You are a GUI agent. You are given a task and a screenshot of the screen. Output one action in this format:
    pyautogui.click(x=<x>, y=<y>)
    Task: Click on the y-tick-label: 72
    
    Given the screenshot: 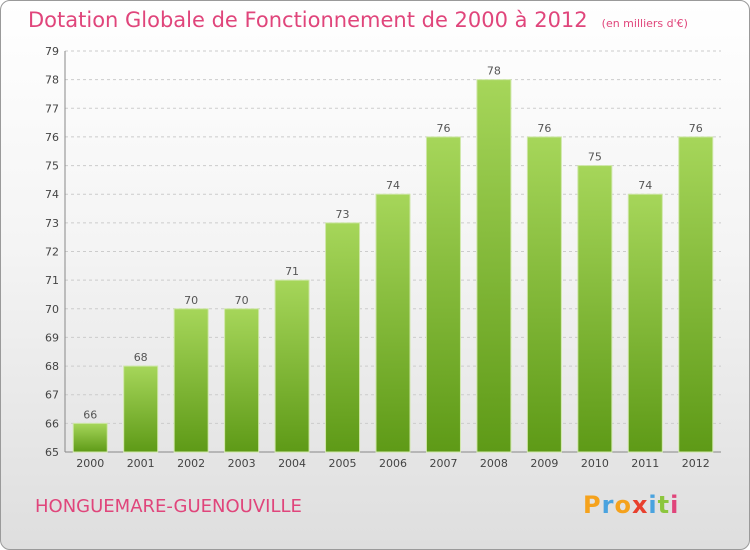 What is the action you would take?
    pyautogui.click(x=52, y=252)
    